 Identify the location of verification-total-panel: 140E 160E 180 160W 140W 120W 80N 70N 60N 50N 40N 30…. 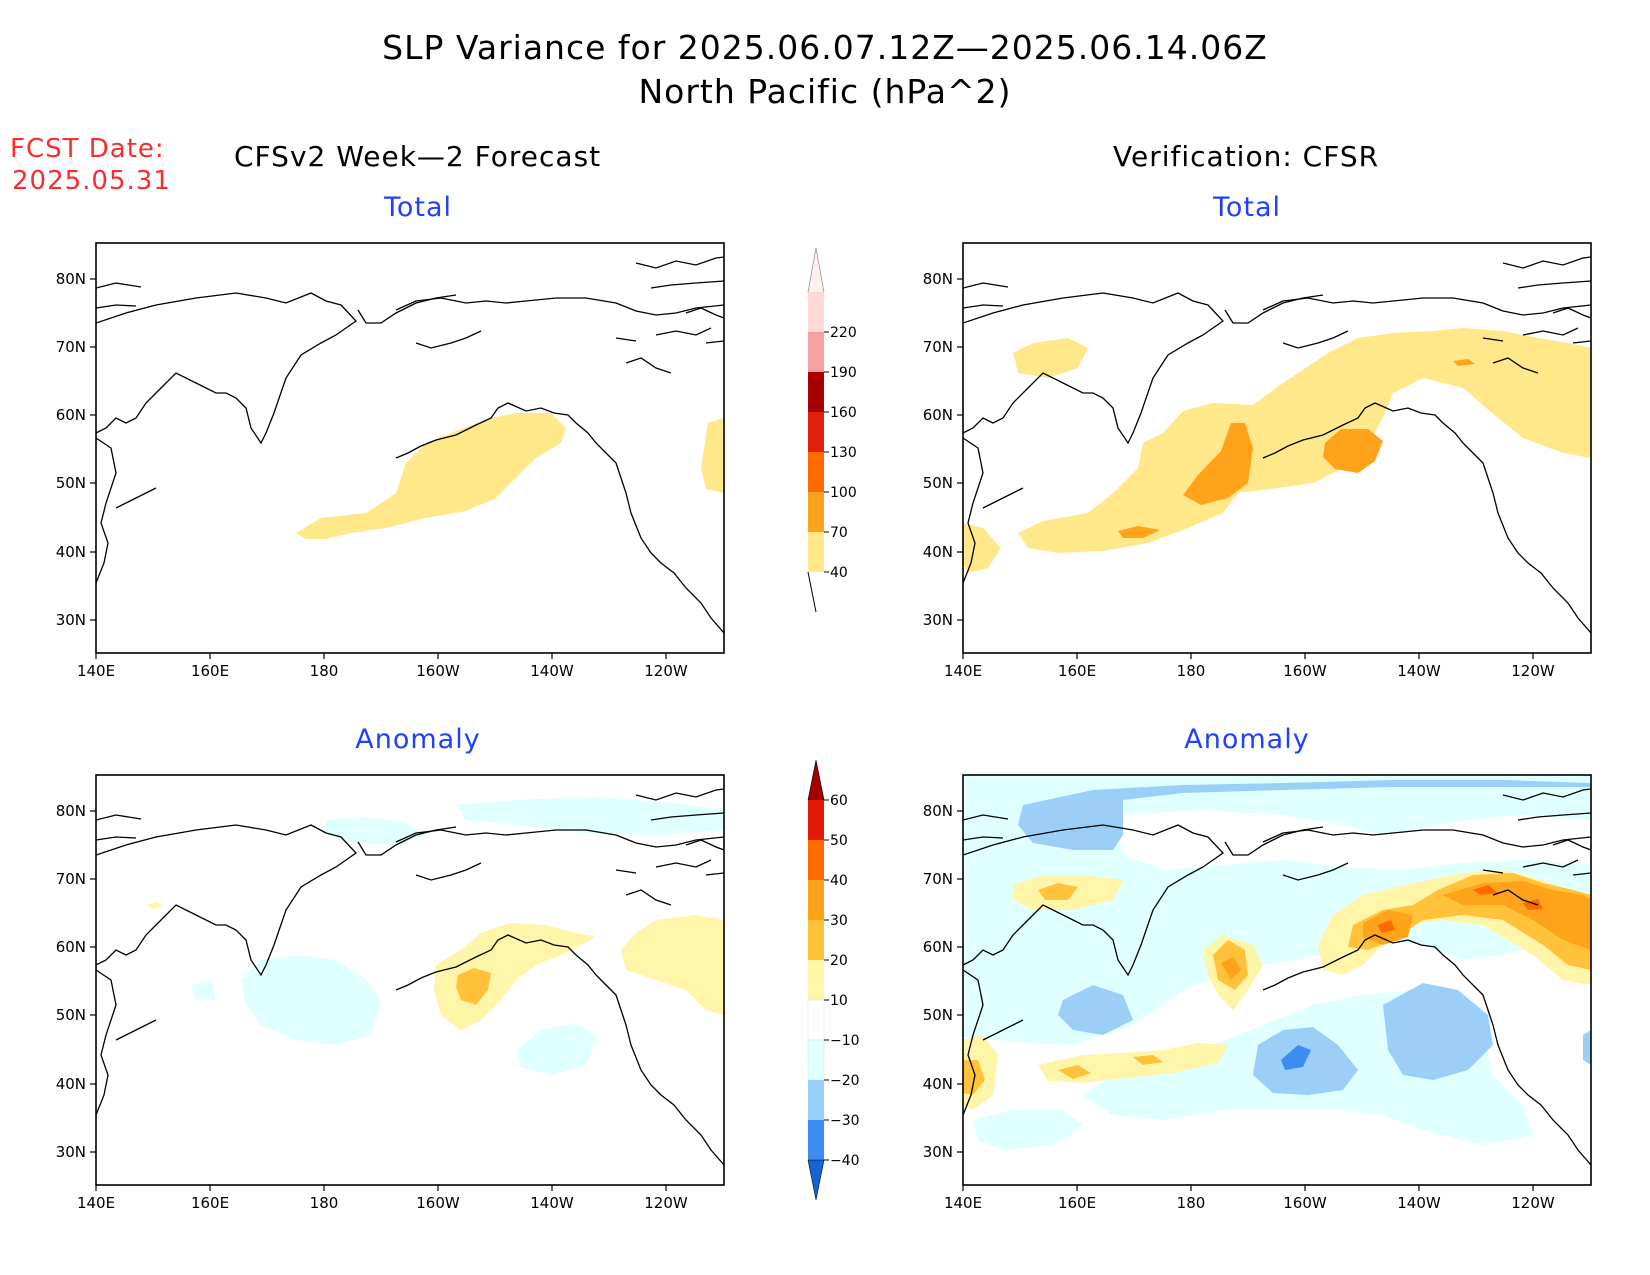
(1257, 461).